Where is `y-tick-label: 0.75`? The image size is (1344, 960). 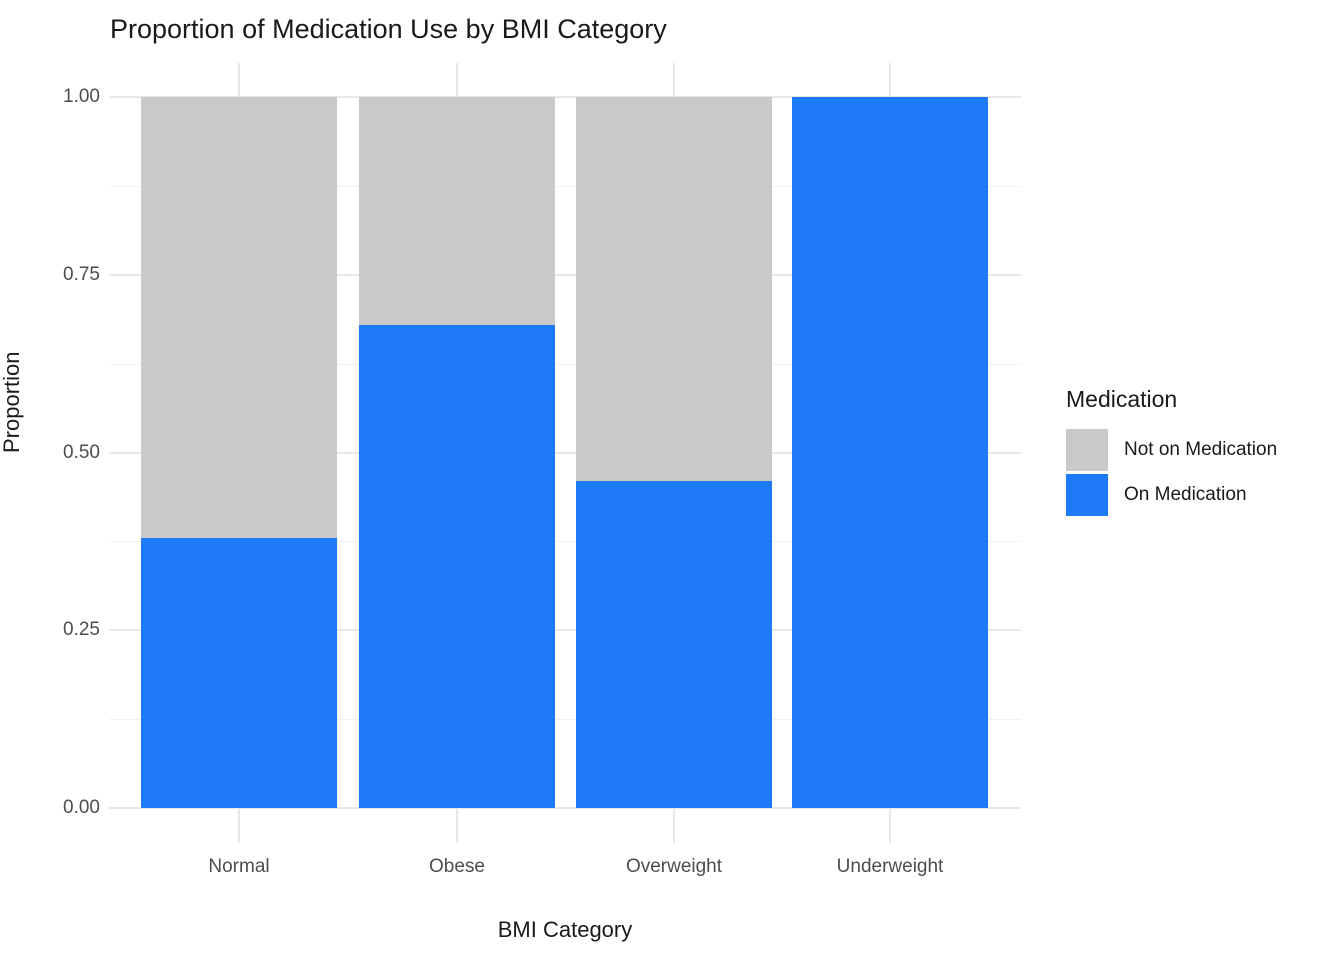
y-tick-label: 0.75 is located at coordinates (81, 274).